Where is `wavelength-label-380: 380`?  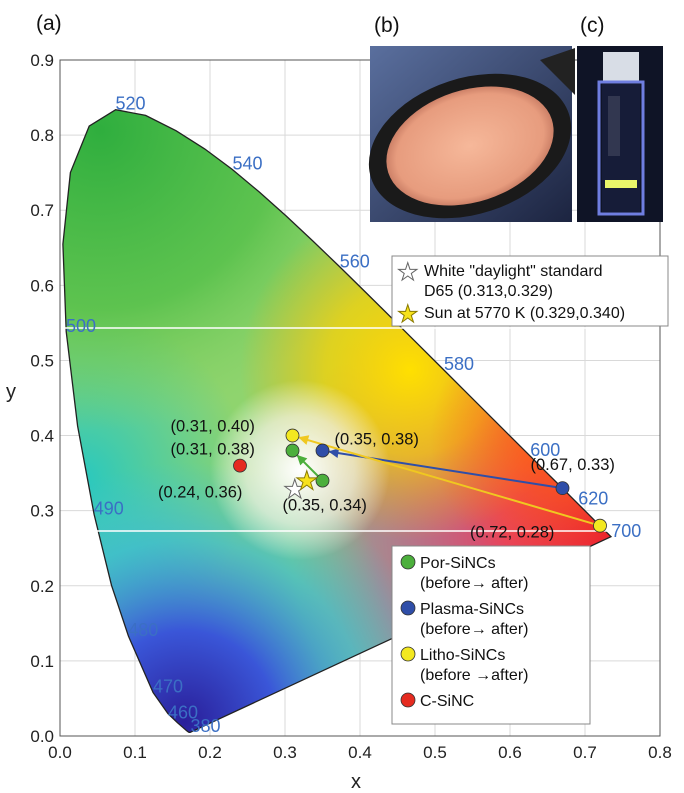 wavelength-label-380: 380 is located at coordinates (206, 726).